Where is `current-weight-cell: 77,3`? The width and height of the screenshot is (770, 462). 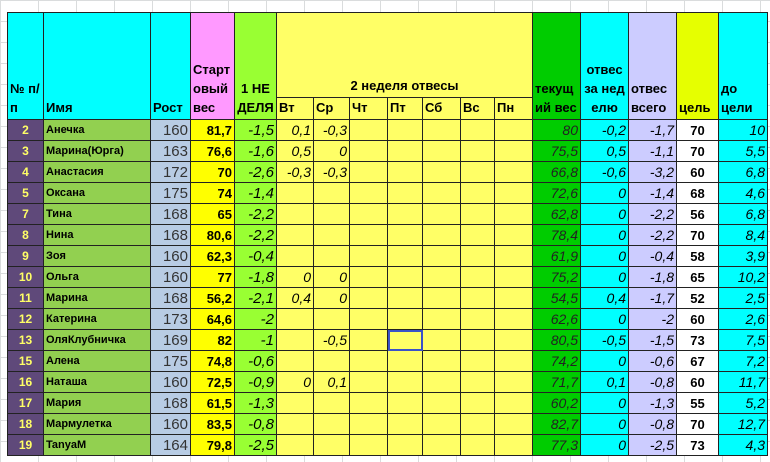
current-weight-cell: 77,3 is located at coordinates (556, 445).